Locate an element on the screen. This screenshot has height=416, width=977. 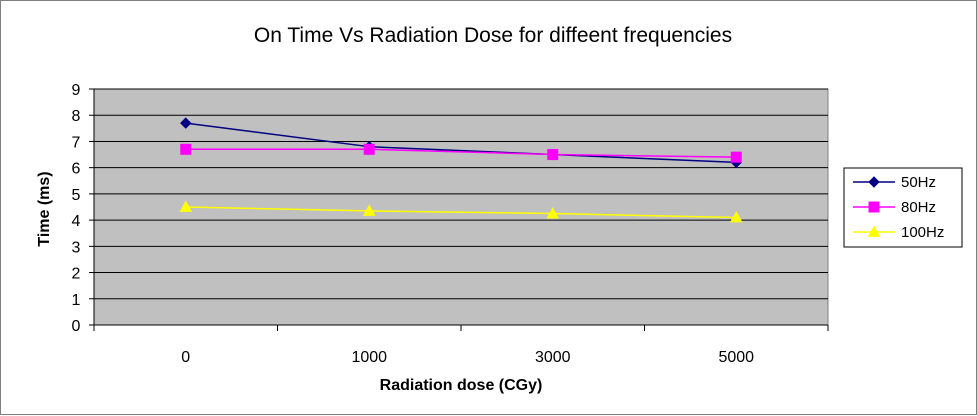
y-tick-label: 6 is located at coordinates (76, 169).